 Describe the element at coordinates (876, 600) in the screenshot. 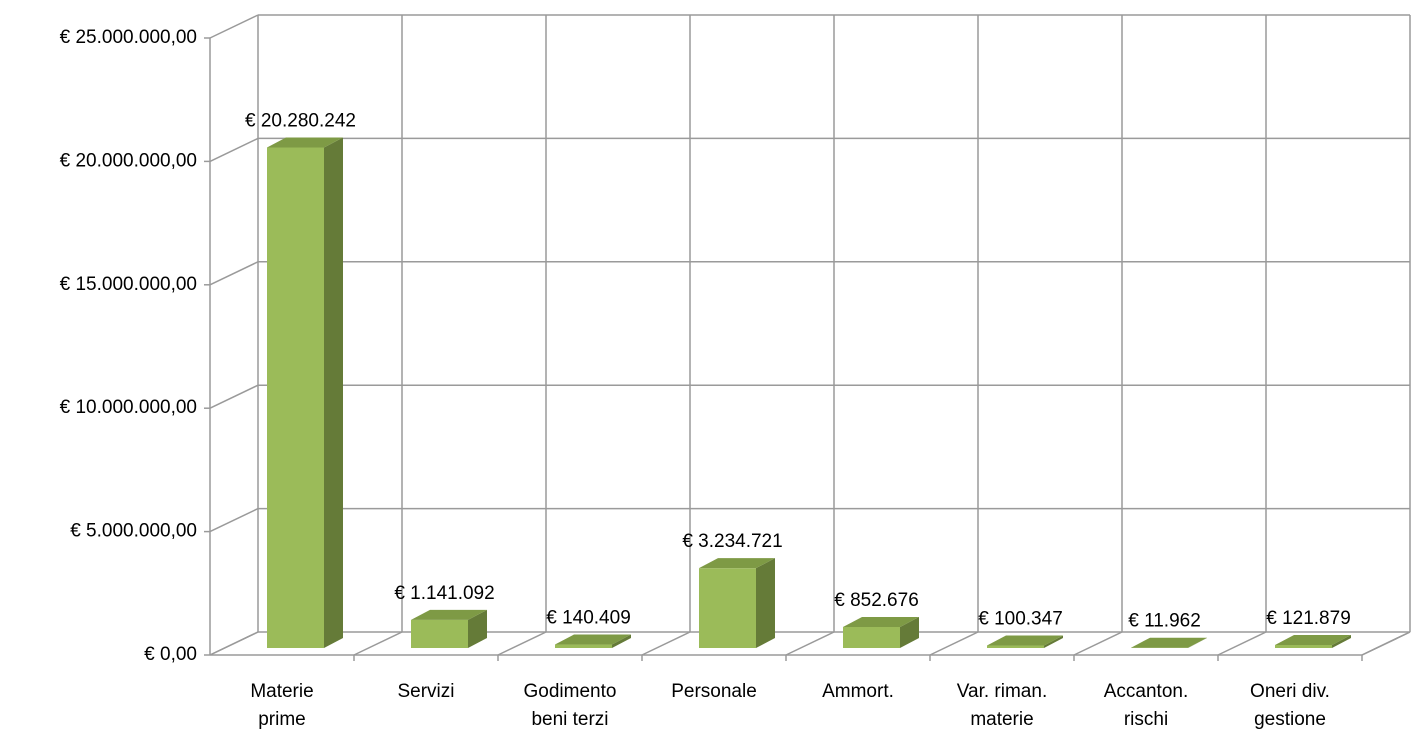

I see `value-label: € 852.676` at that location.